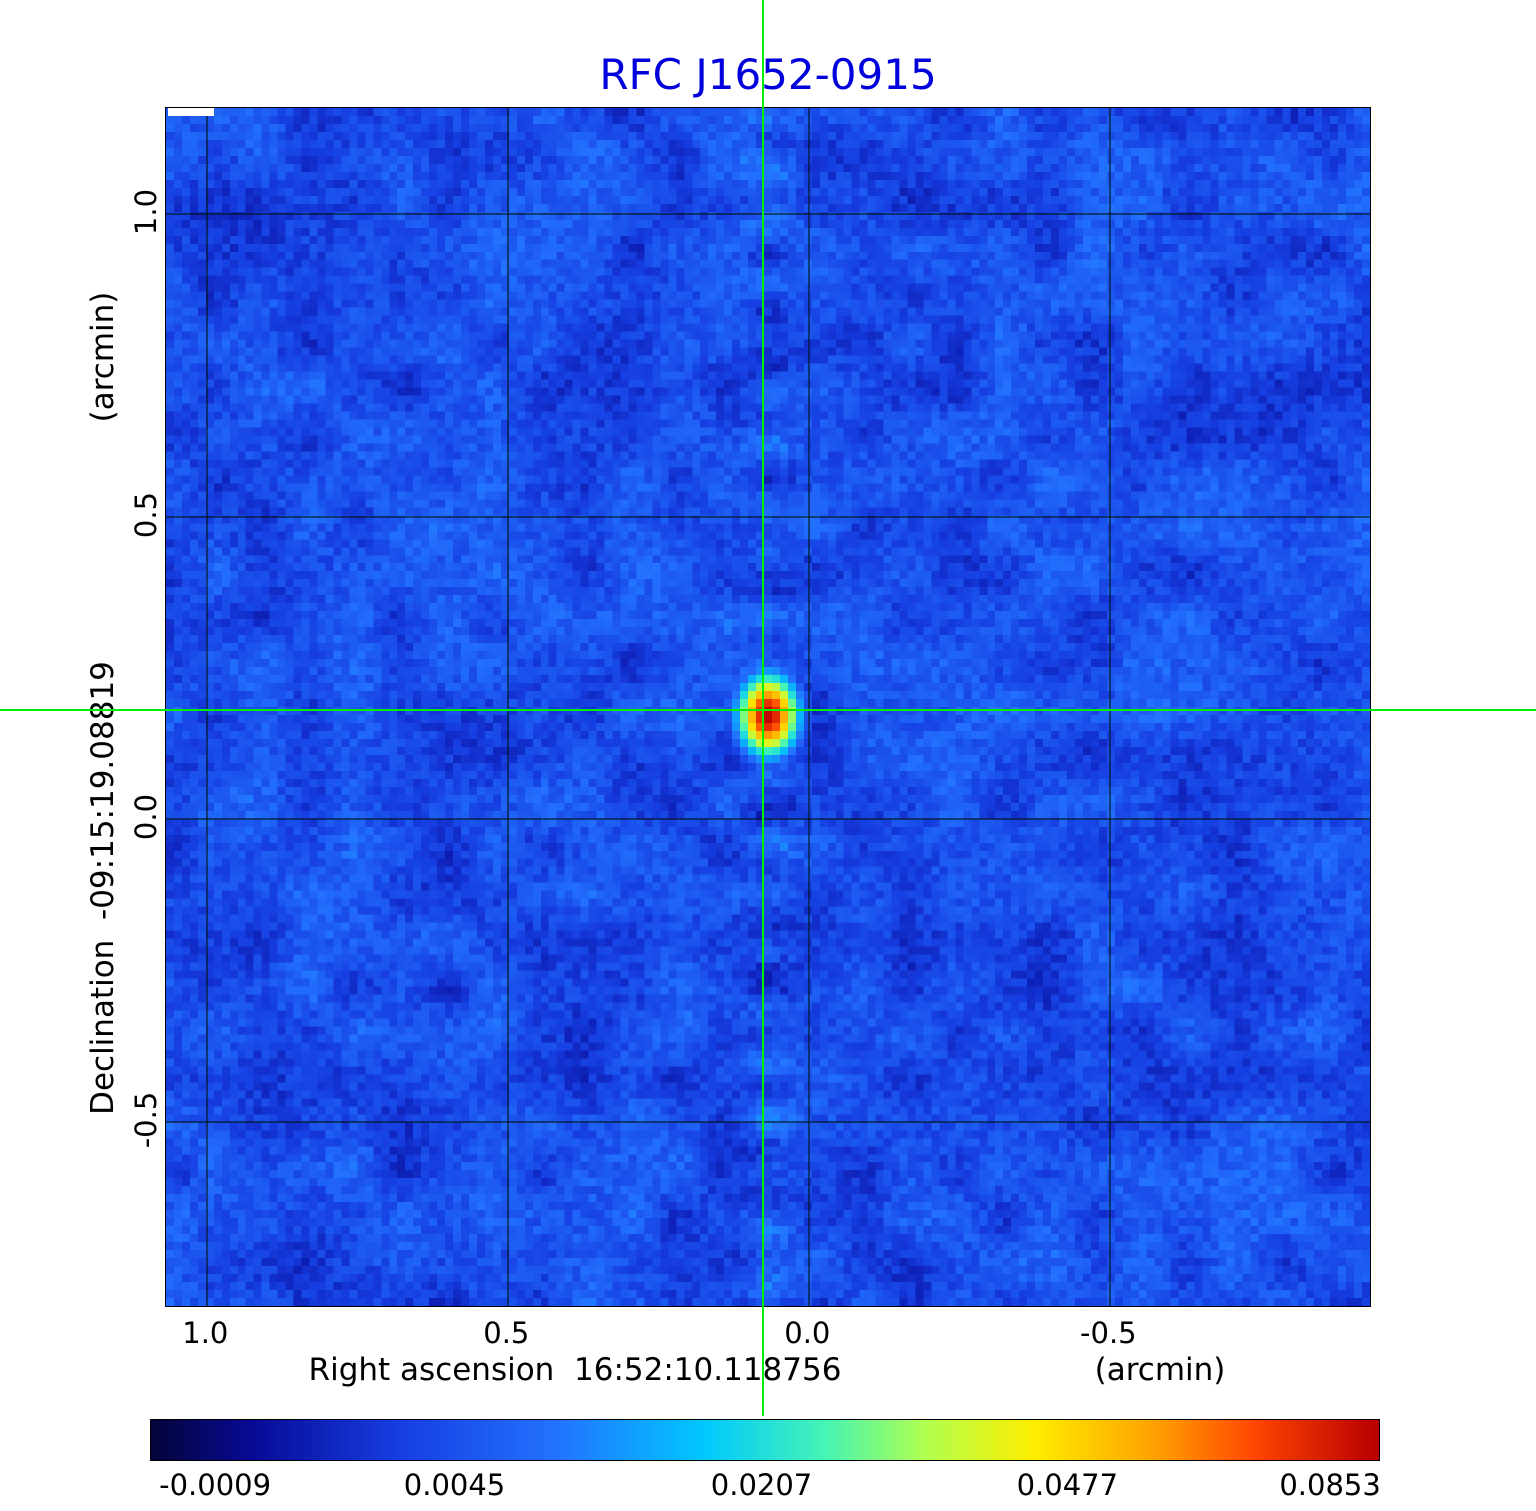 This screenshot has height=1511, width=1536. What do you see at coordinates (575, 1370) in the screenshot?
I see `x-axis-label: Right ascension 16:52:10.118756` at bounding box center [575, 1370].